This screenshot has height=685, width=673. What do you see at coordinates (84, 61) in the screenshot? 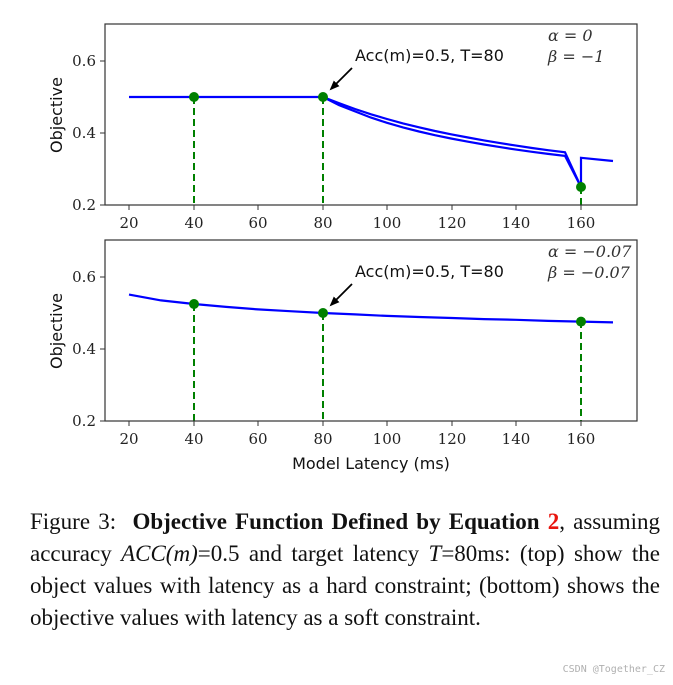
I see `top-ytick-0.6: 0.6` at bounding box center [84, 61].